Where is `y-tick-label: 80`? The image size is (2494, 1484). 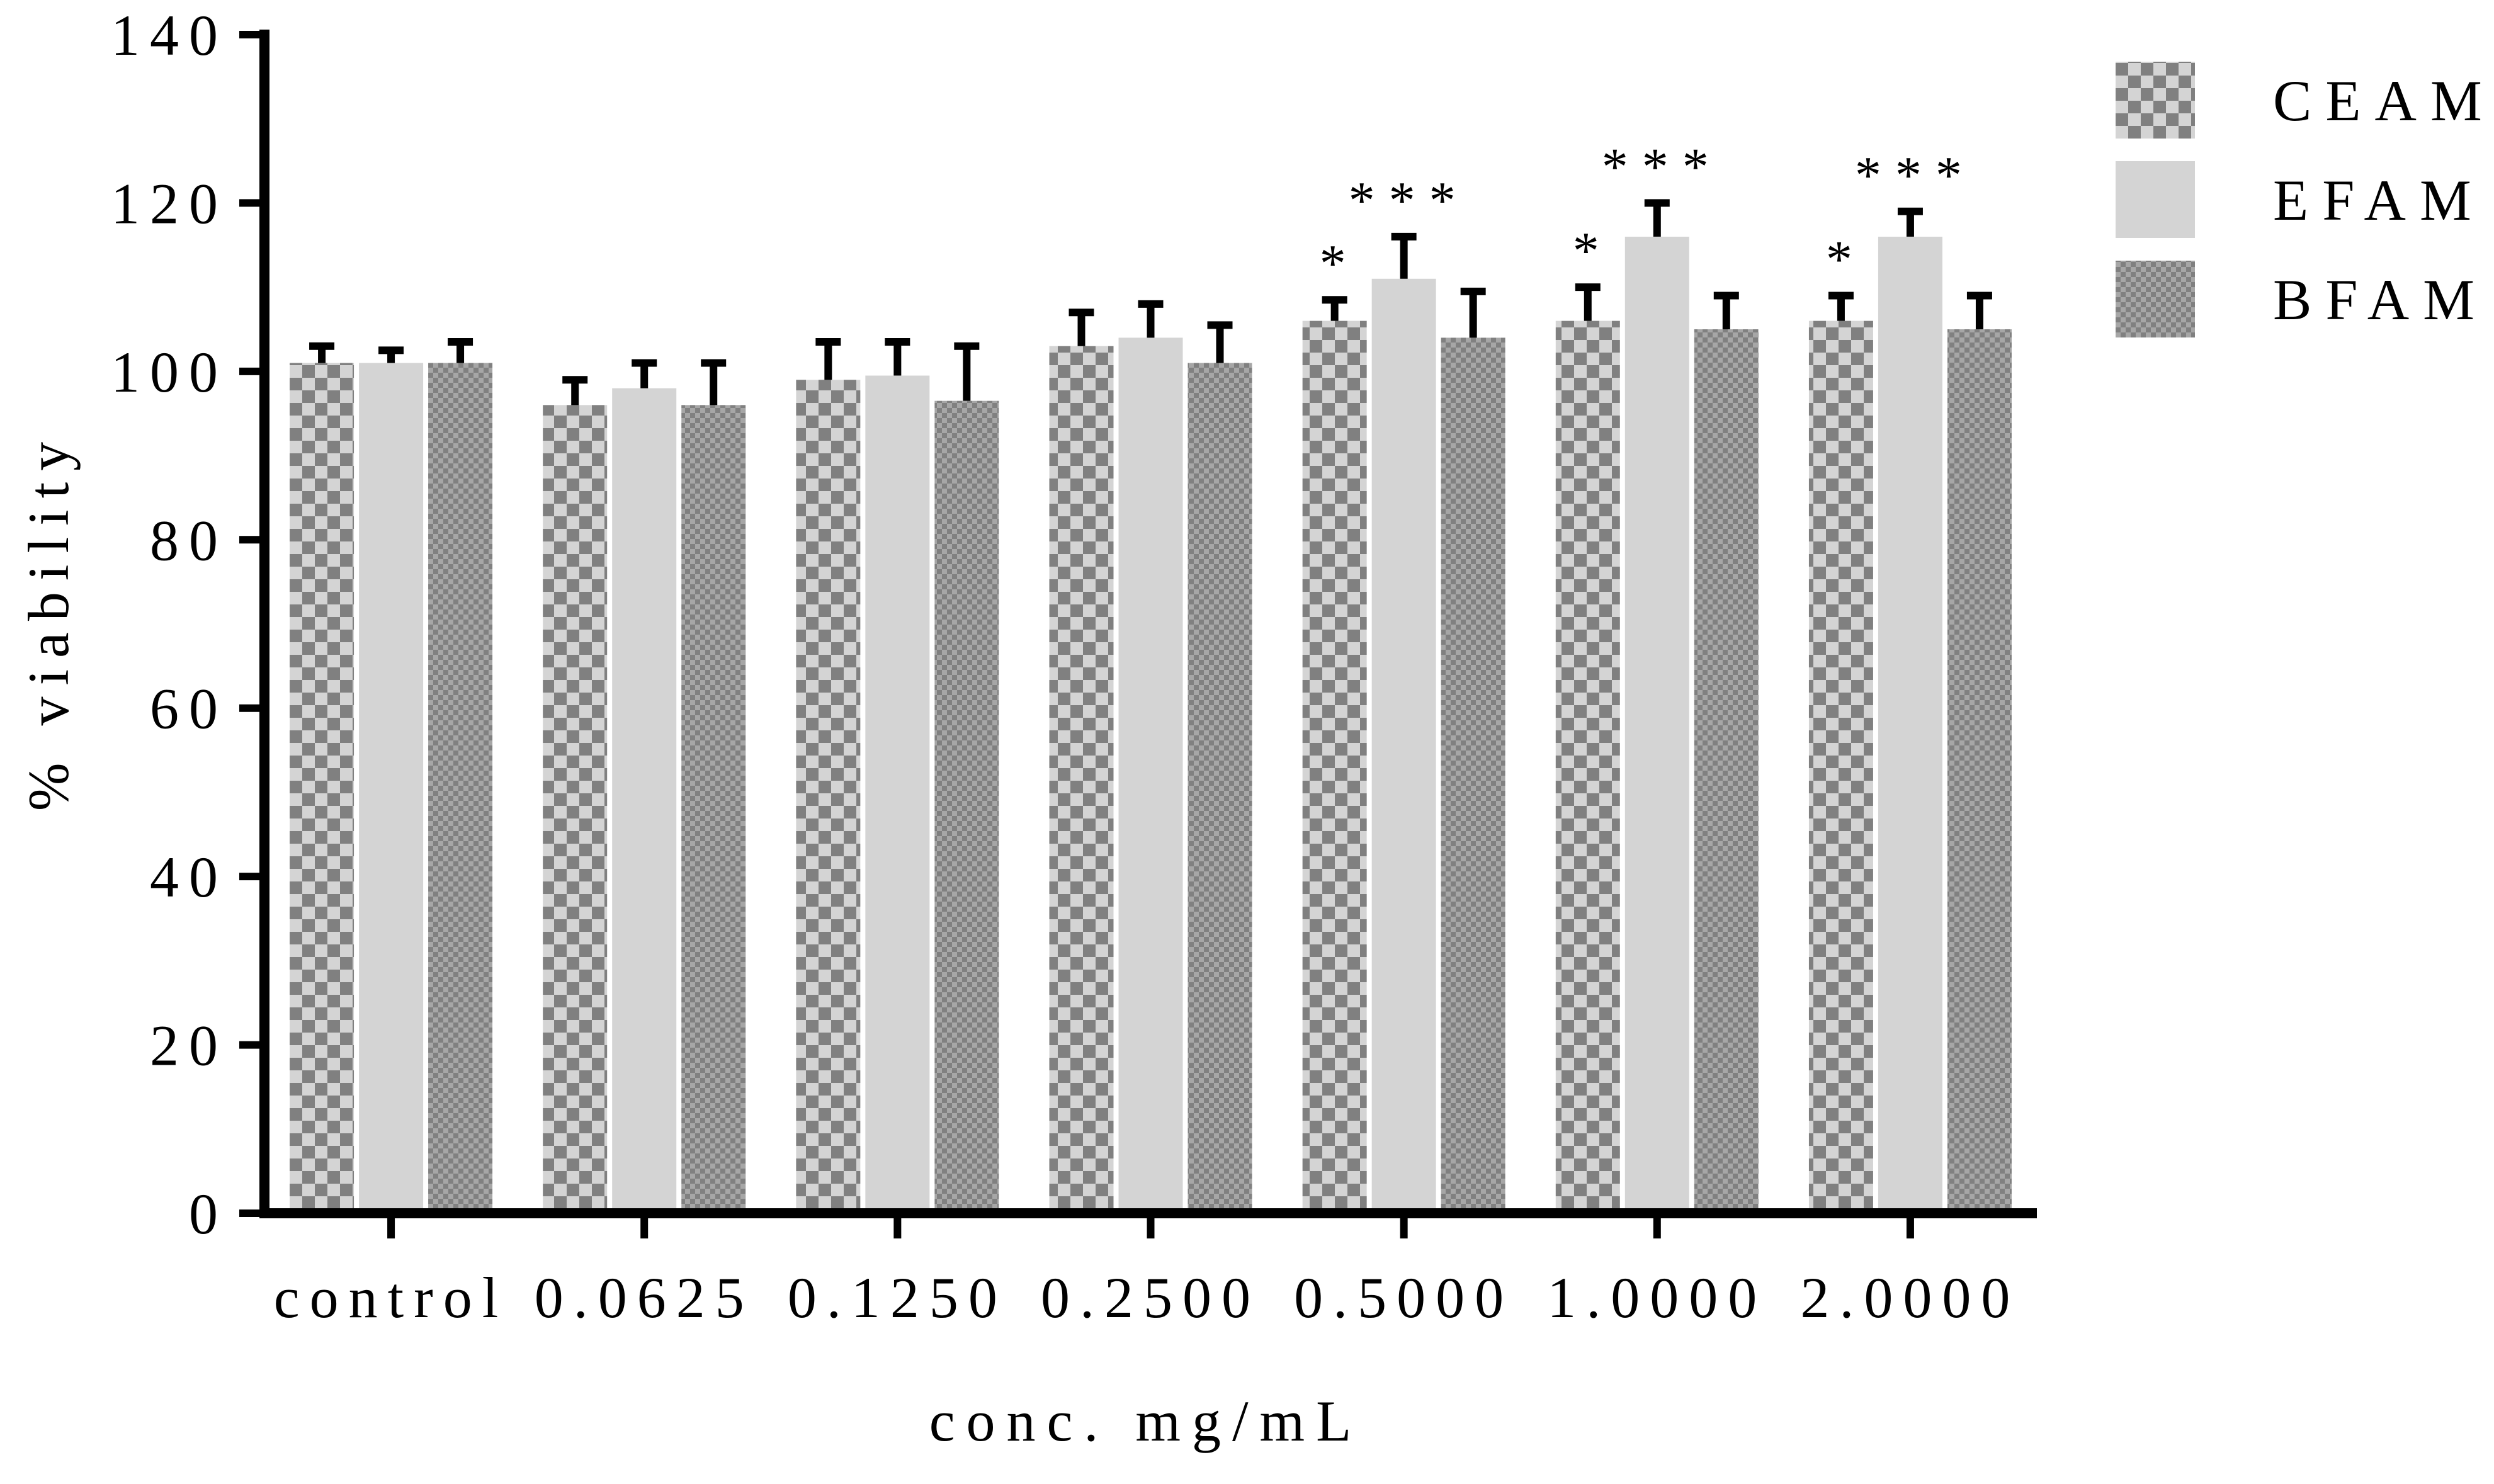
y-tick-label: 80 is located at coordinates (189, 540).